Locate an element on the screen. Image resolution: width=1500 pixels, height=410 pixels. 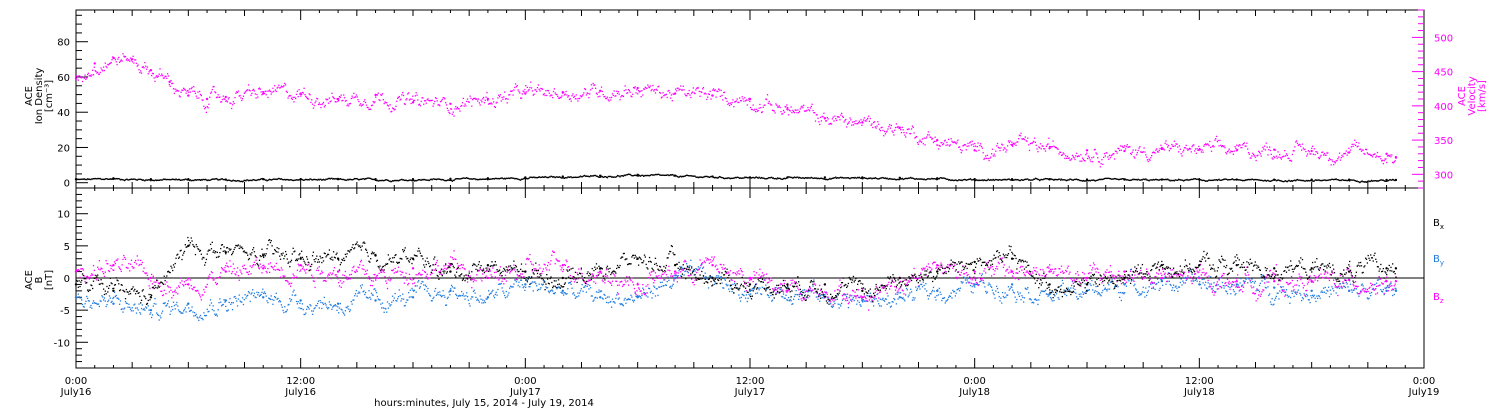
x-tick-label-day: July17 is located at coordinates (750, 392).